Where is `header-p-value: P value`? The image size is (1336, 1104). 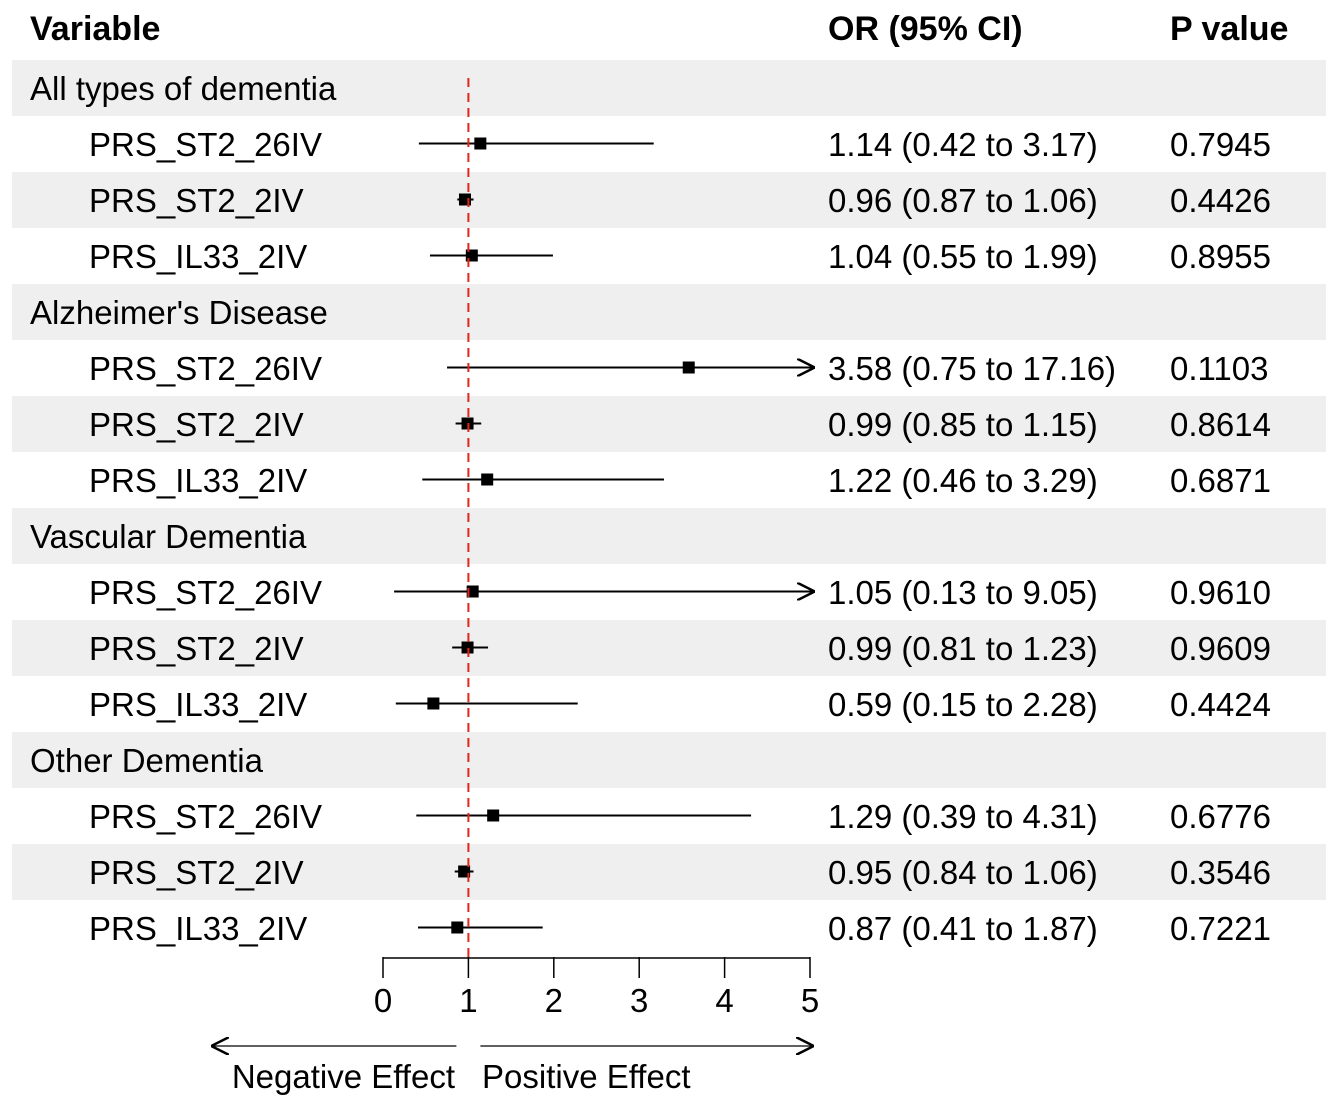
header-p-value: P value is located at coordinates (1229, 29).